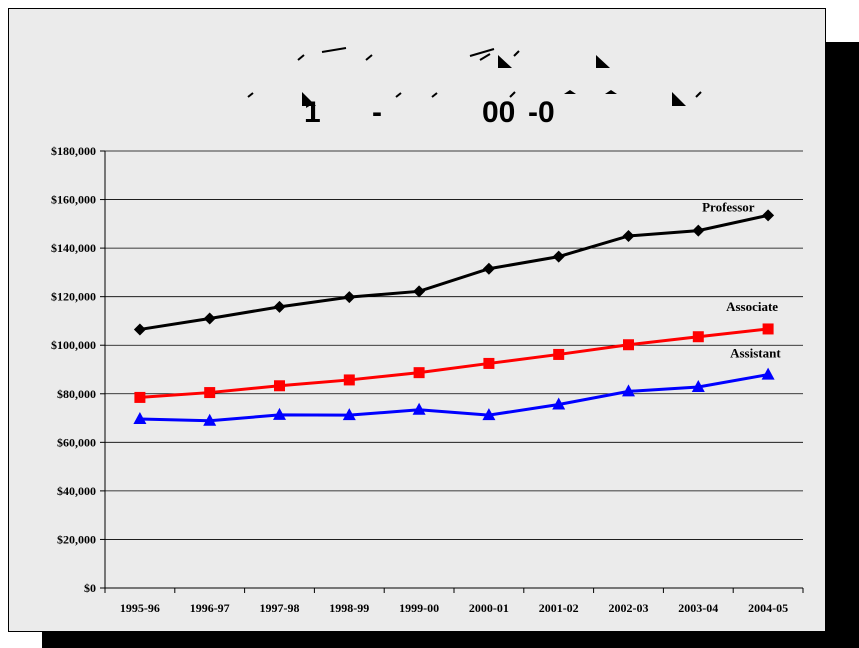 This screenshot has width=859, height=648. I want to click on x-tick-label: 1997-98, so click(280, 608).